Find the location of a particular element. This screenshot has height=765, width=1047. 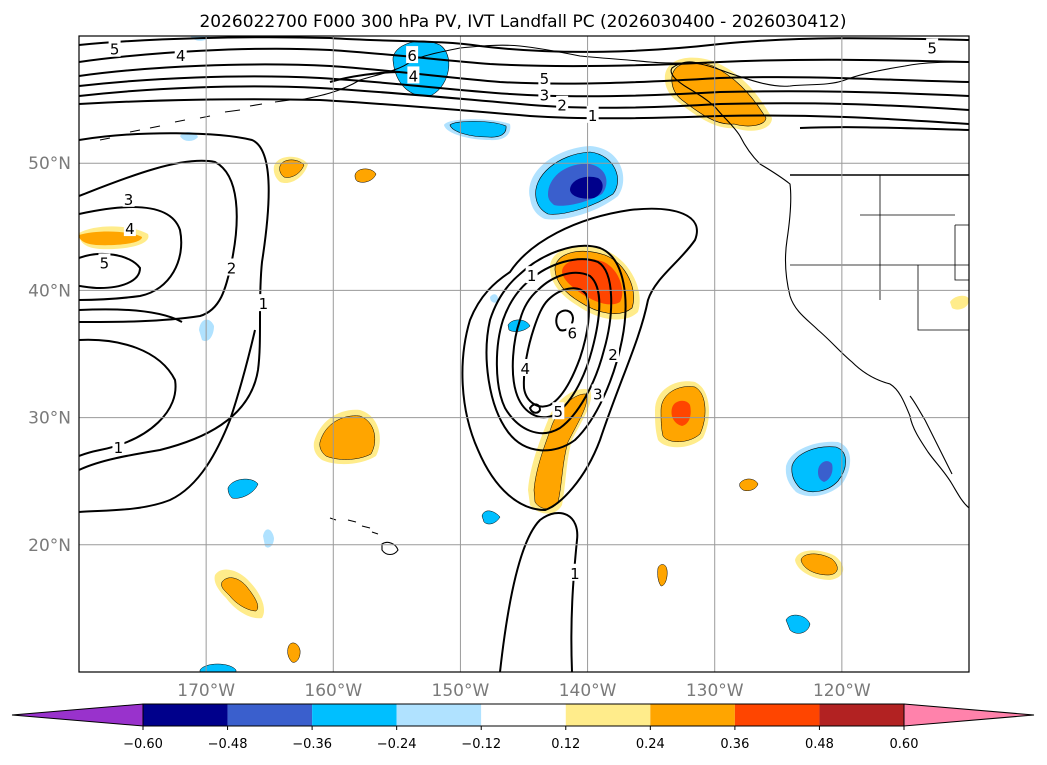

lon-label: 140°W is located at coordinates (588, 691).